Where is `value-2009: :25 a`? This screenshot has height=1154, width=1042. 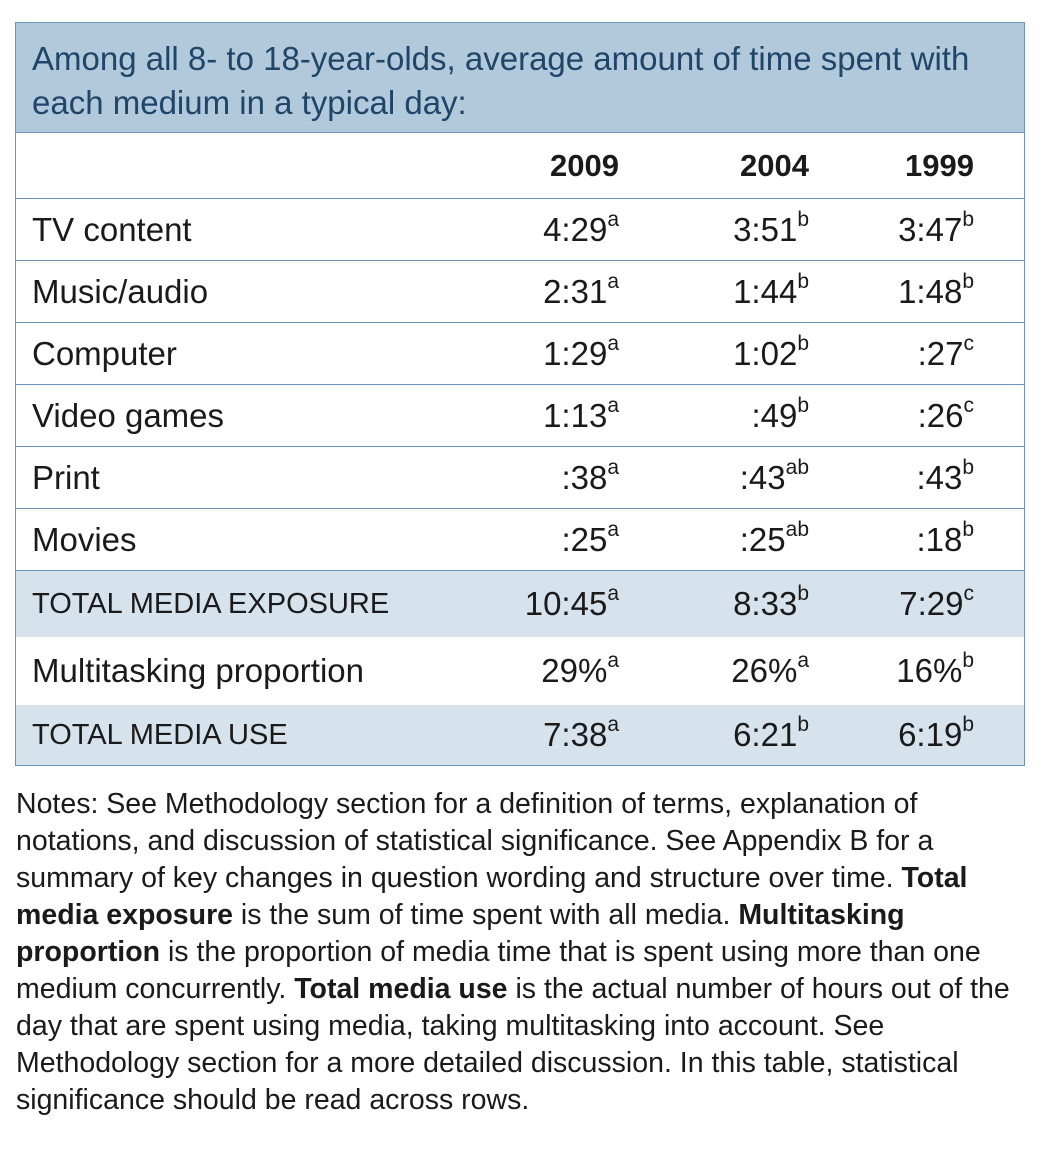 value-2009: :25 a is located at coordinates (590, 537).